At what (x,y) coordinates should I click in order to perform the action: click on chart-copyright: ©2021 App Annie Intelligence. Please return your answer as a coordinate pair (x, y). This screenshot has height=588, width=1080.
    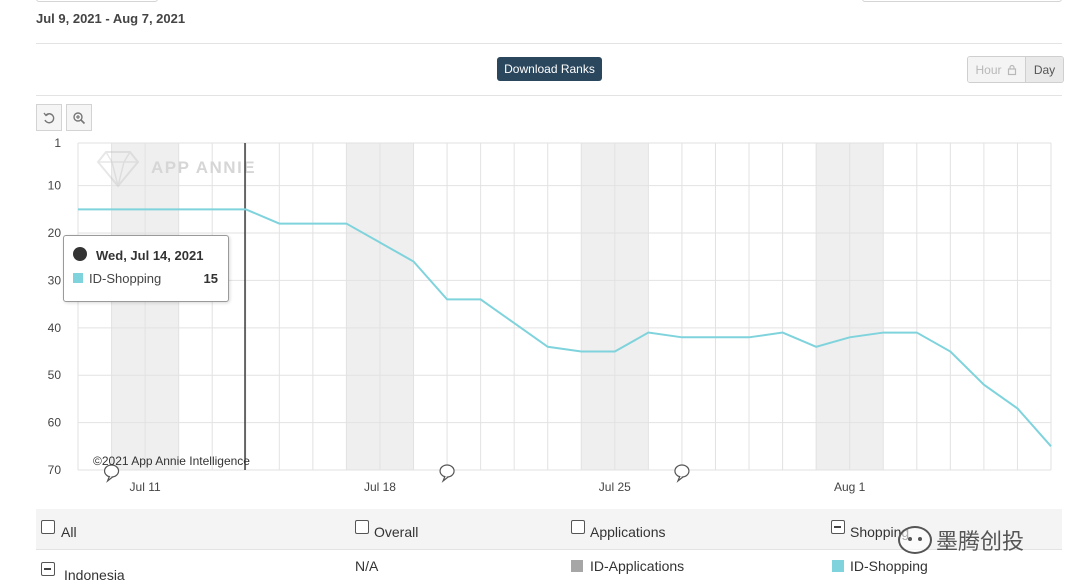
    Looking at the image, I should click on (171, 461).